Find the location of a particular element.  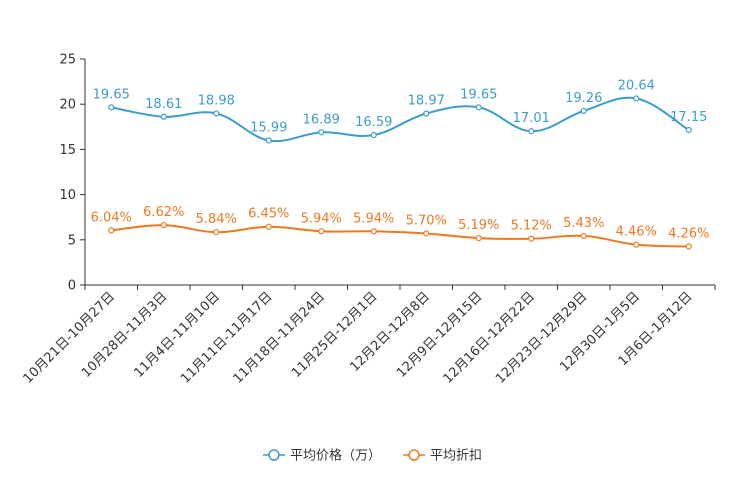

y-tick-label: 5 is located at coordinates (72, 240).